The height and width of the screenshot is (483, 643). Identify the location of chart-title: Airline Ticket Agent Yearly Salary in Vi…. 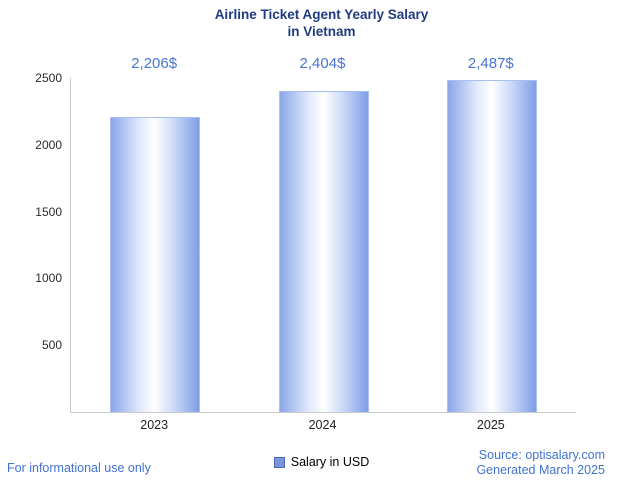
(321, 23).